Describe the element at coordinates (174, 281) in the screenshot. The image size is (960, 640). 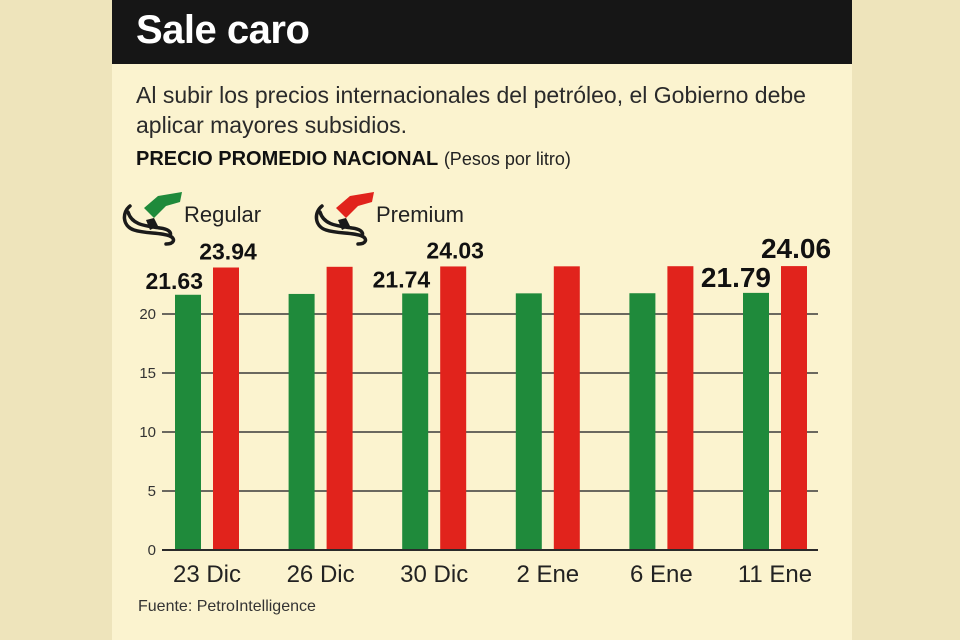
I see `data-label: 21.63` at that location.